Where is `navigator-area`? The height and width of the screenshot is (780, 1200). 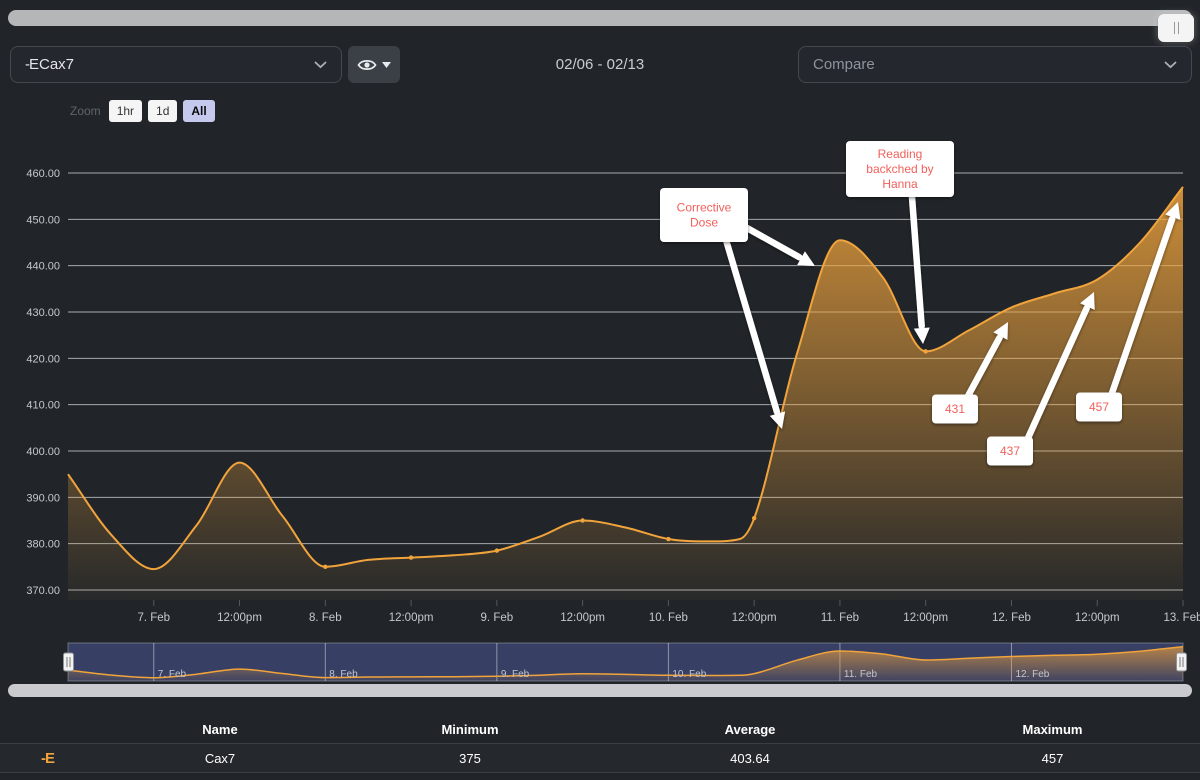
navigator-area is located at coordinates (625, 663).